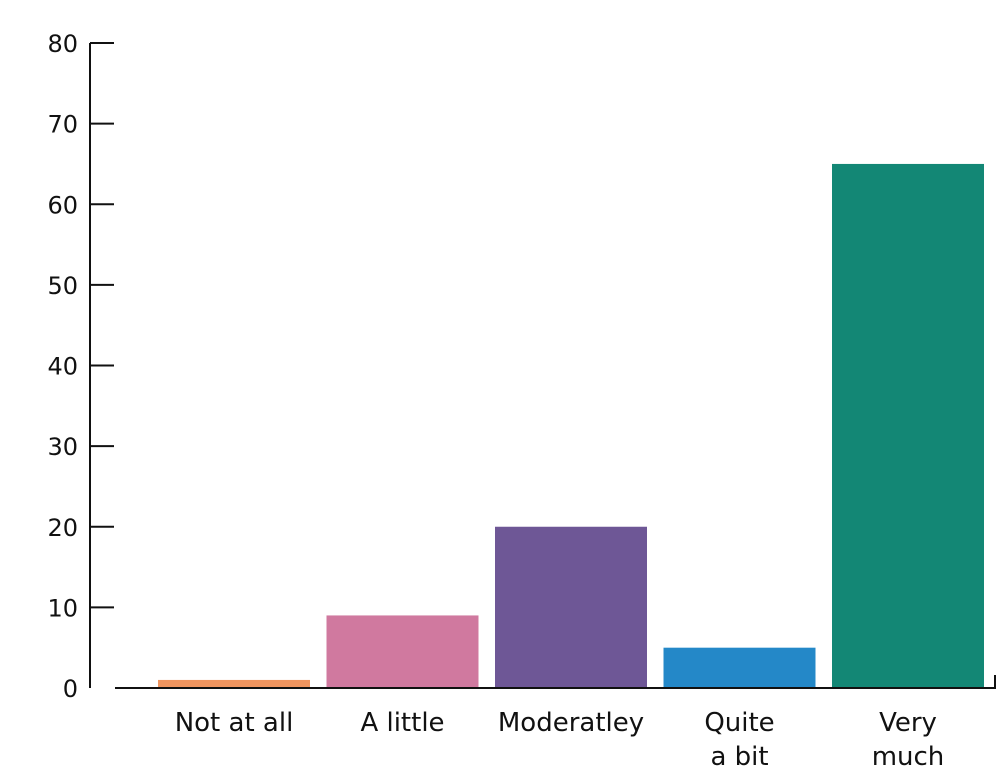  Describe the element at coordinates (62, 608) in the screenshot. I see `y-tick-label: 10` at that location.